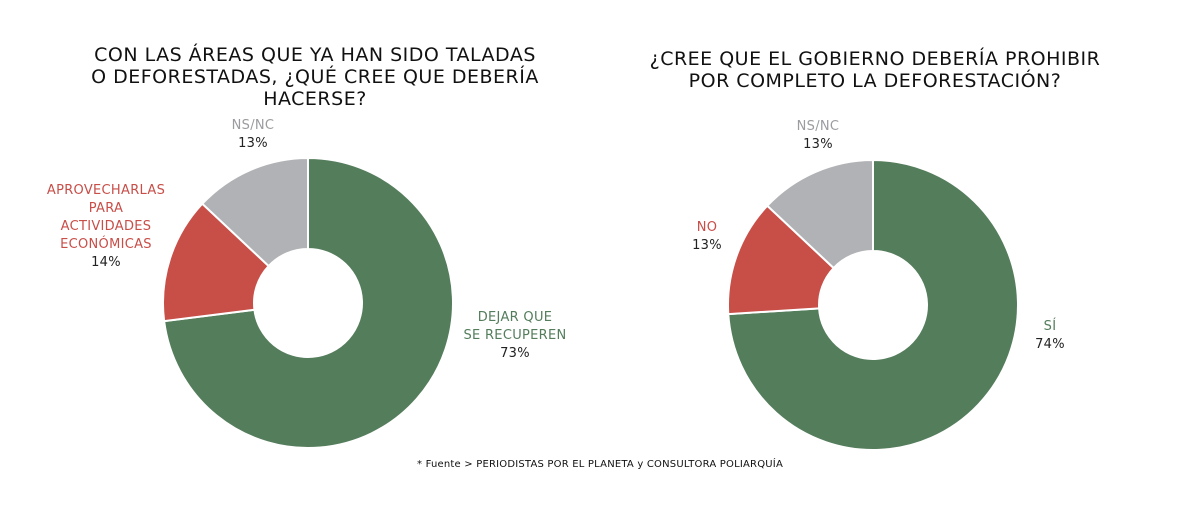 This screenshot has width=1200, height=523. What do you see at coordinates (1050, 326) in the screenshot?
I see `chart-2-label-si-line-1: SÍ` at bounding box center [1050, 326].